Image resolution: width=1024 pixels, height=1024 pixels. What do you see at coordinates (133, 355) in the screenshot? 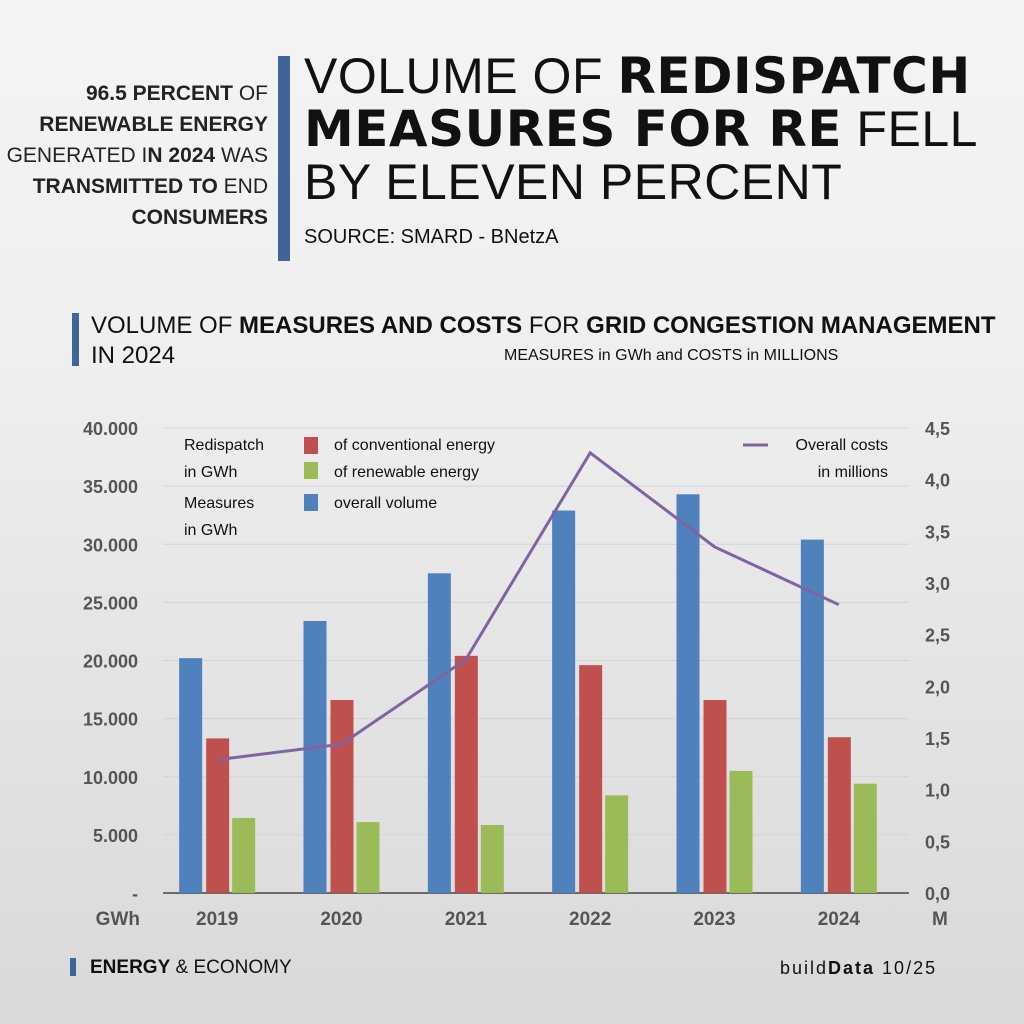
I see `title-part: IN 2024` at bounding box center [133, 355].